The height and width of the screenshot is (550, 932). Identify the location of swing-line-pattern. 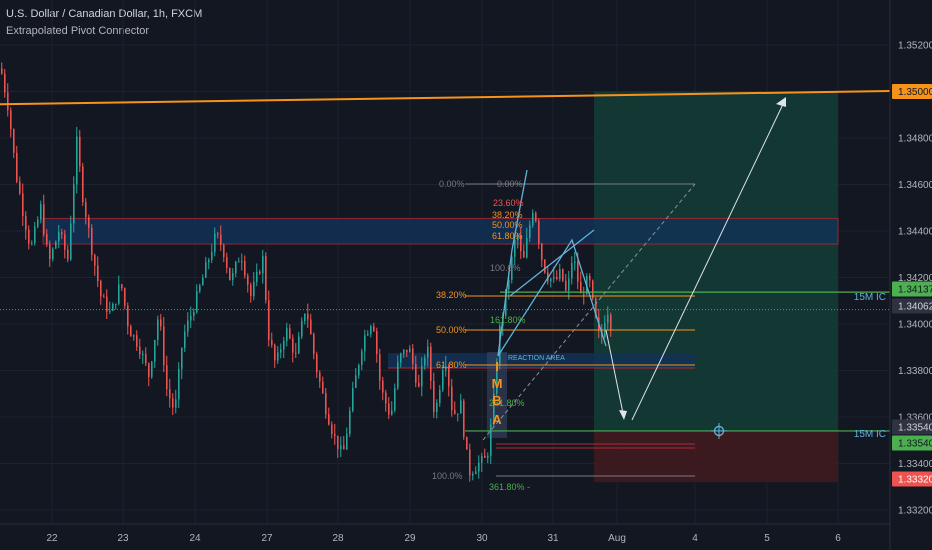
(552, 297).